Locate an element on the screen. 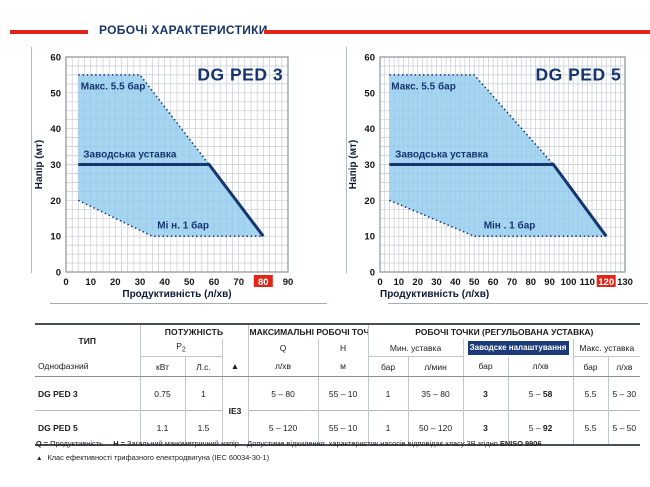 The image size is (650, 487). fact-flow-bold: 58 is located at coordinates (547, 393).